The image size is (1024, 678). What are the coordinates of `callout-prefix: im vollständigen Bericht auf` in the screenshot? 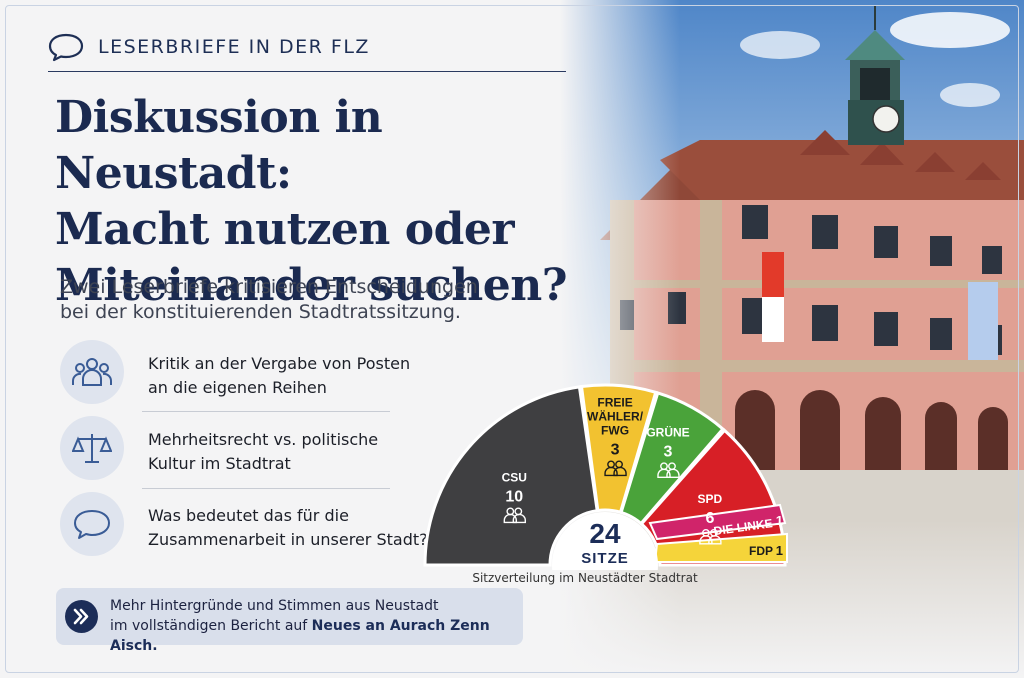 It's located at (211, 626).